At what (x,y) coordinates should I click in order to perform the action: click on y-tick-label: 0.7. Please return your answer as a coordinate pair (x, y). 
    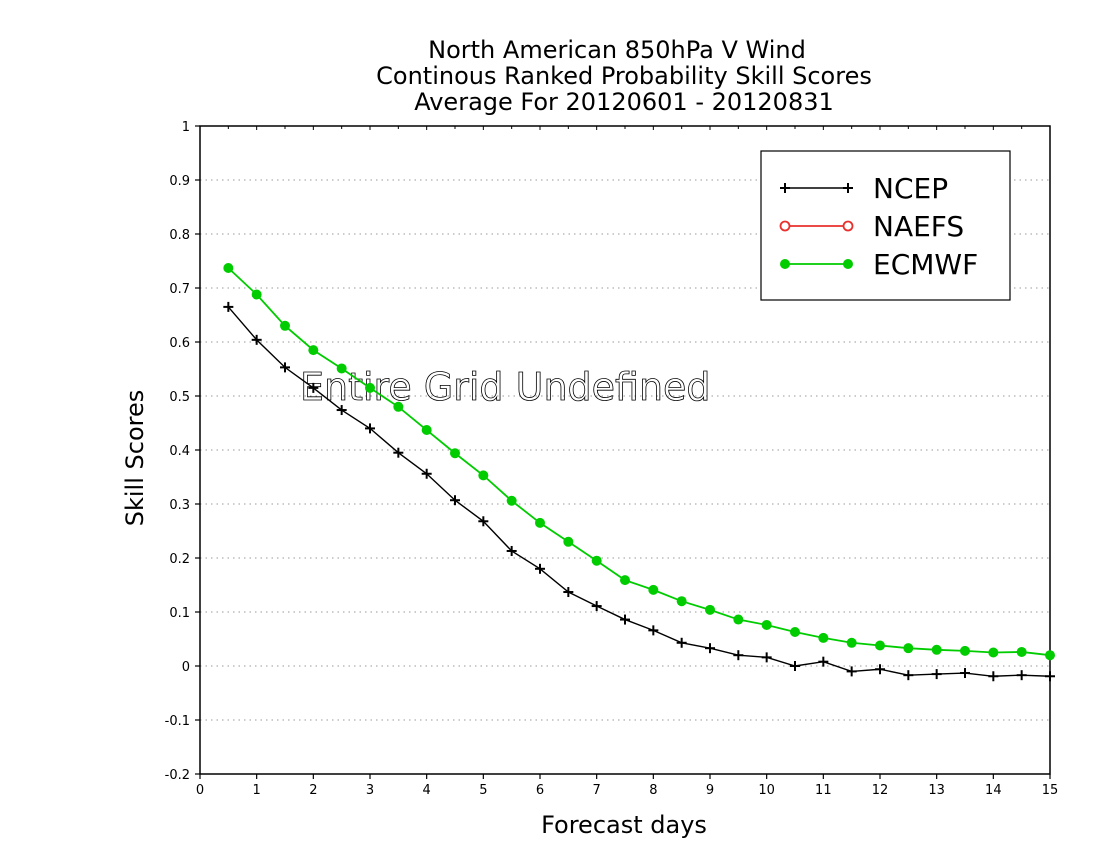
    Looking at the image, I should click on (179, 289).